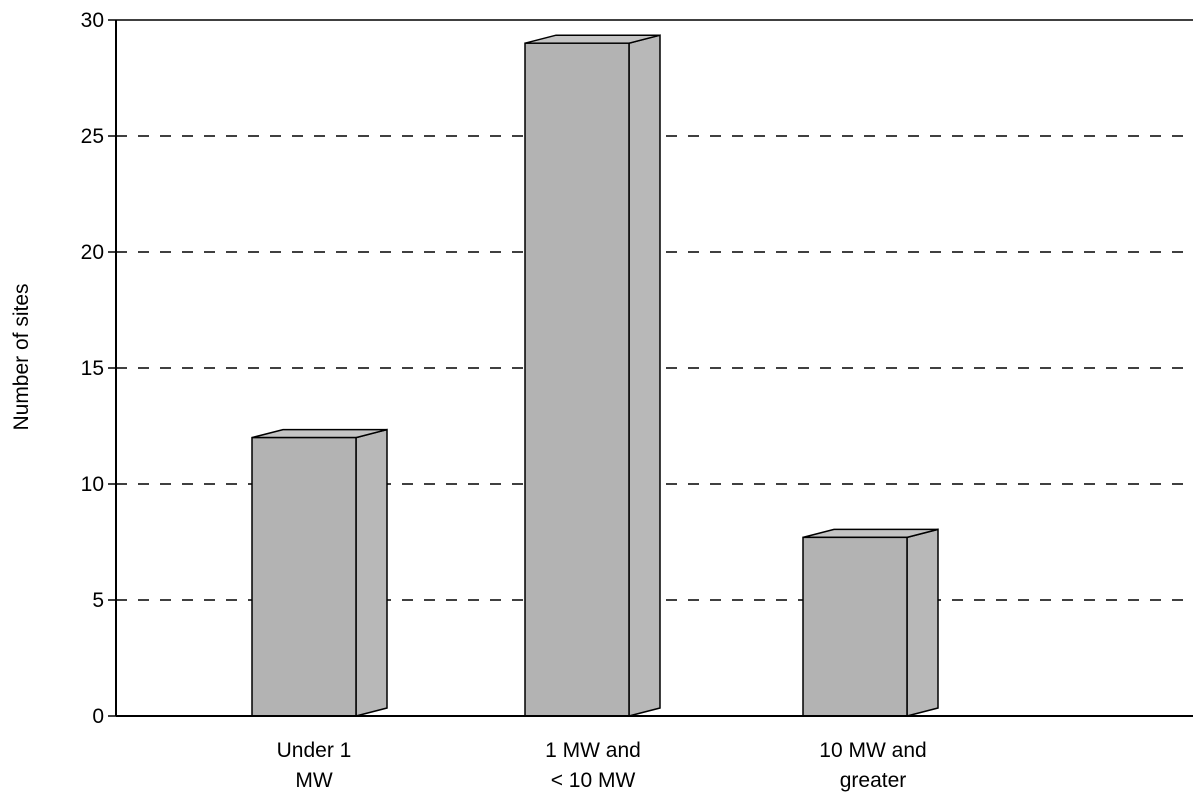  Describe the element at coordinates (92, 368) in the screenshot. I see `y-tick-label: 15` at that location.